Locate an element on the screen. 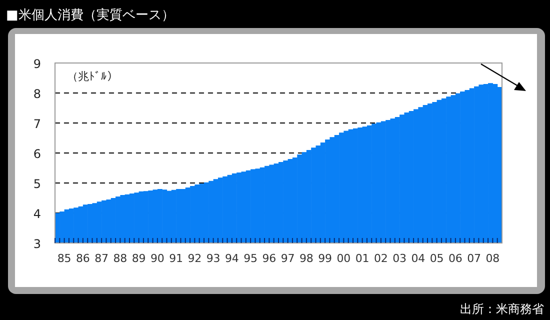 The image size is (550, 320). y-tick-label: 9 is located at coordinates (37, 64).